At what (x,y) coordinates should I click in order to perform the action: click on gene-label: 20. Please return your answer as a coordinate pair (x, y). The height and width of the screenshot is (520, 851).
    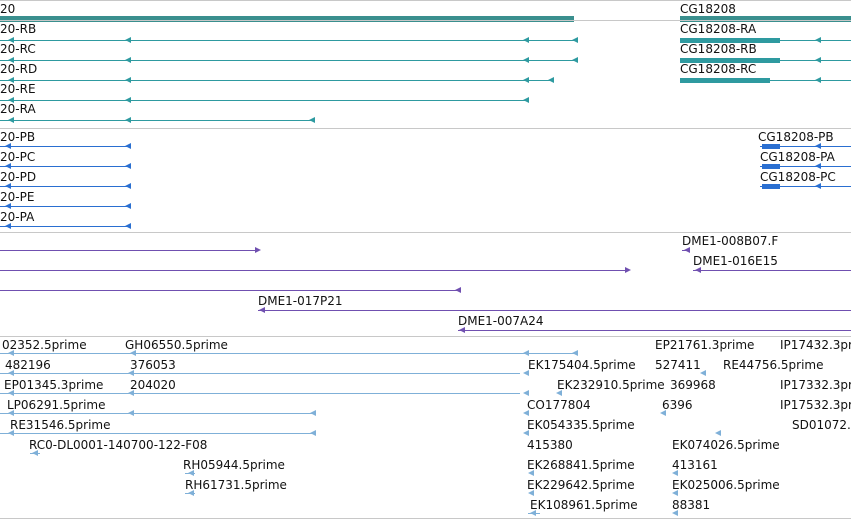
    Looking at the image, I should click on (8, 9).